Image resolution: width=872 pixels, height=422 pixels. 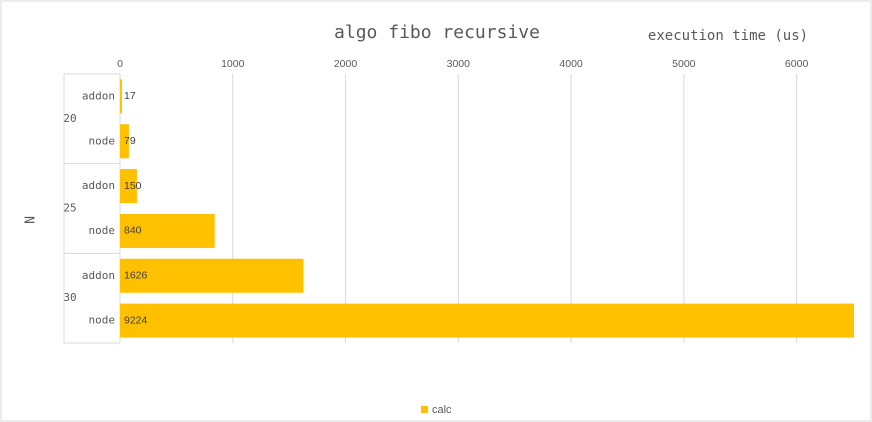 What do you see at coordinates (136, 276) in the screenshot?
I see `data-label: 1626` at bounding box center [136, 276].